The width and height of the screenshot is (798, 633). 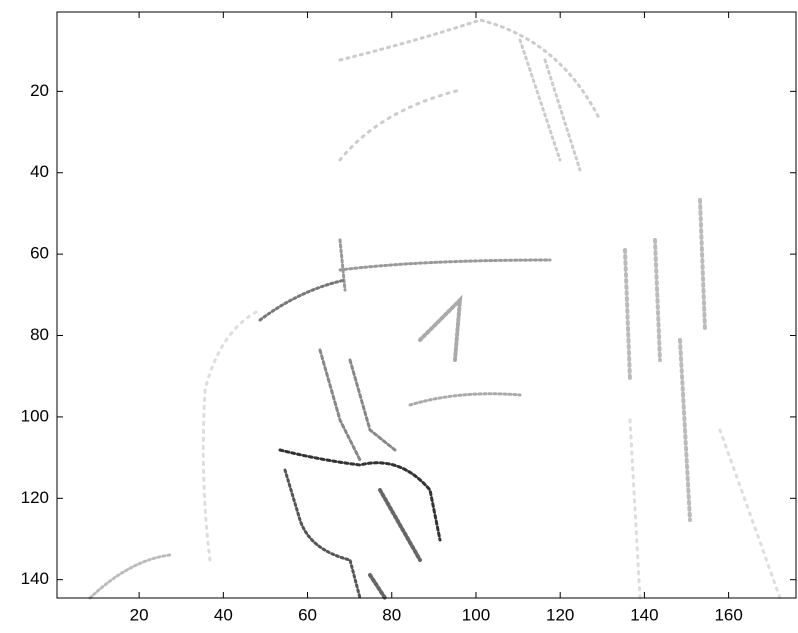 What do you see at coordinates (728, 614) in the screenshot?
I see `x-tick-label: 160` at bounding box center [728, 614].